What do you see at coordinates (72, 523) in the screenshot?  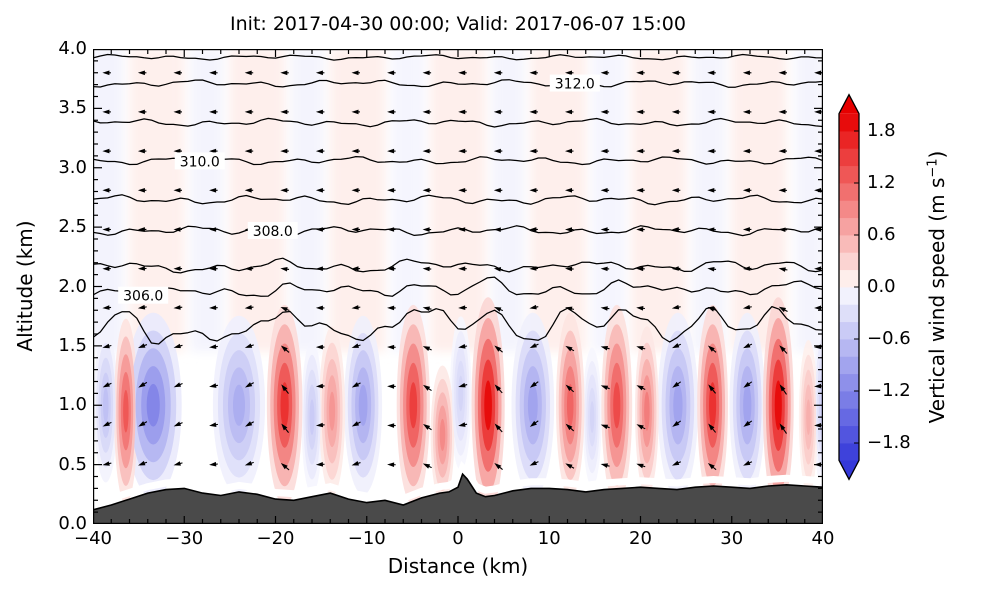 I see `y-tick-label: 0.0` at bounding box center [72, 523].